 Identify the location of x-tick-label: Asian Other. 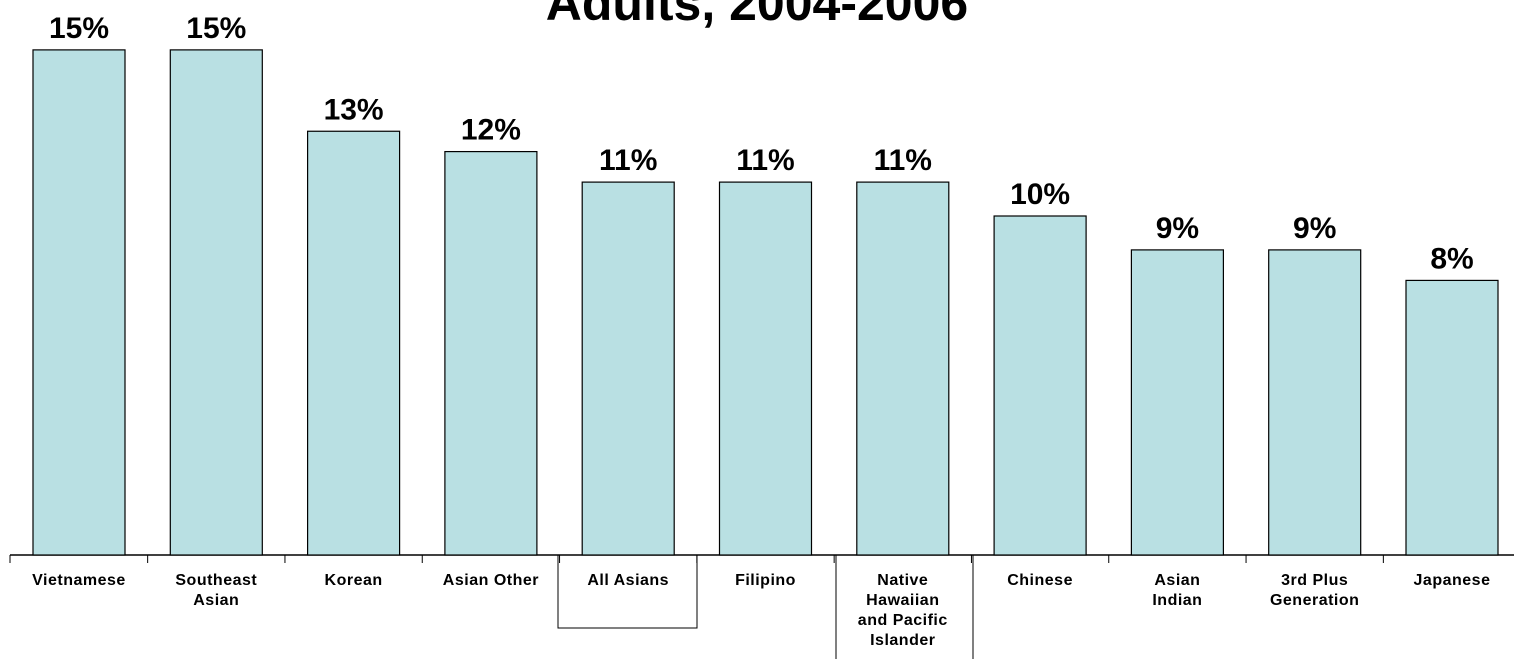
(491, 580).